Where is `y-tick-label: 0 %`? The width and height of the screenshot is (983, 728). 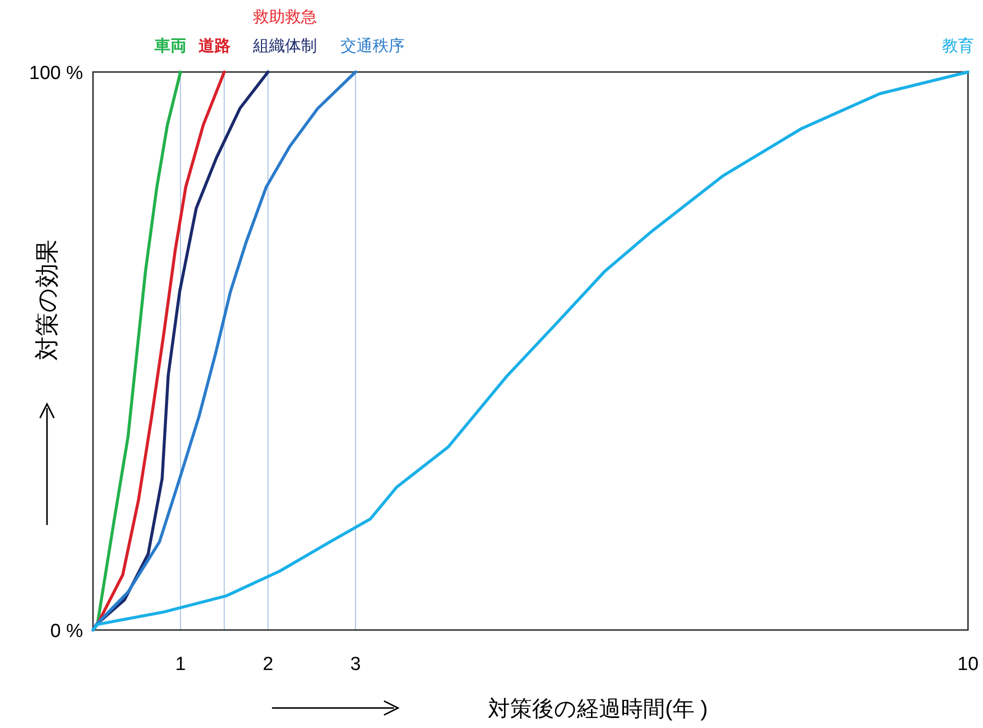
y-tick-label: 0 % is located at coordinates (67, 631).